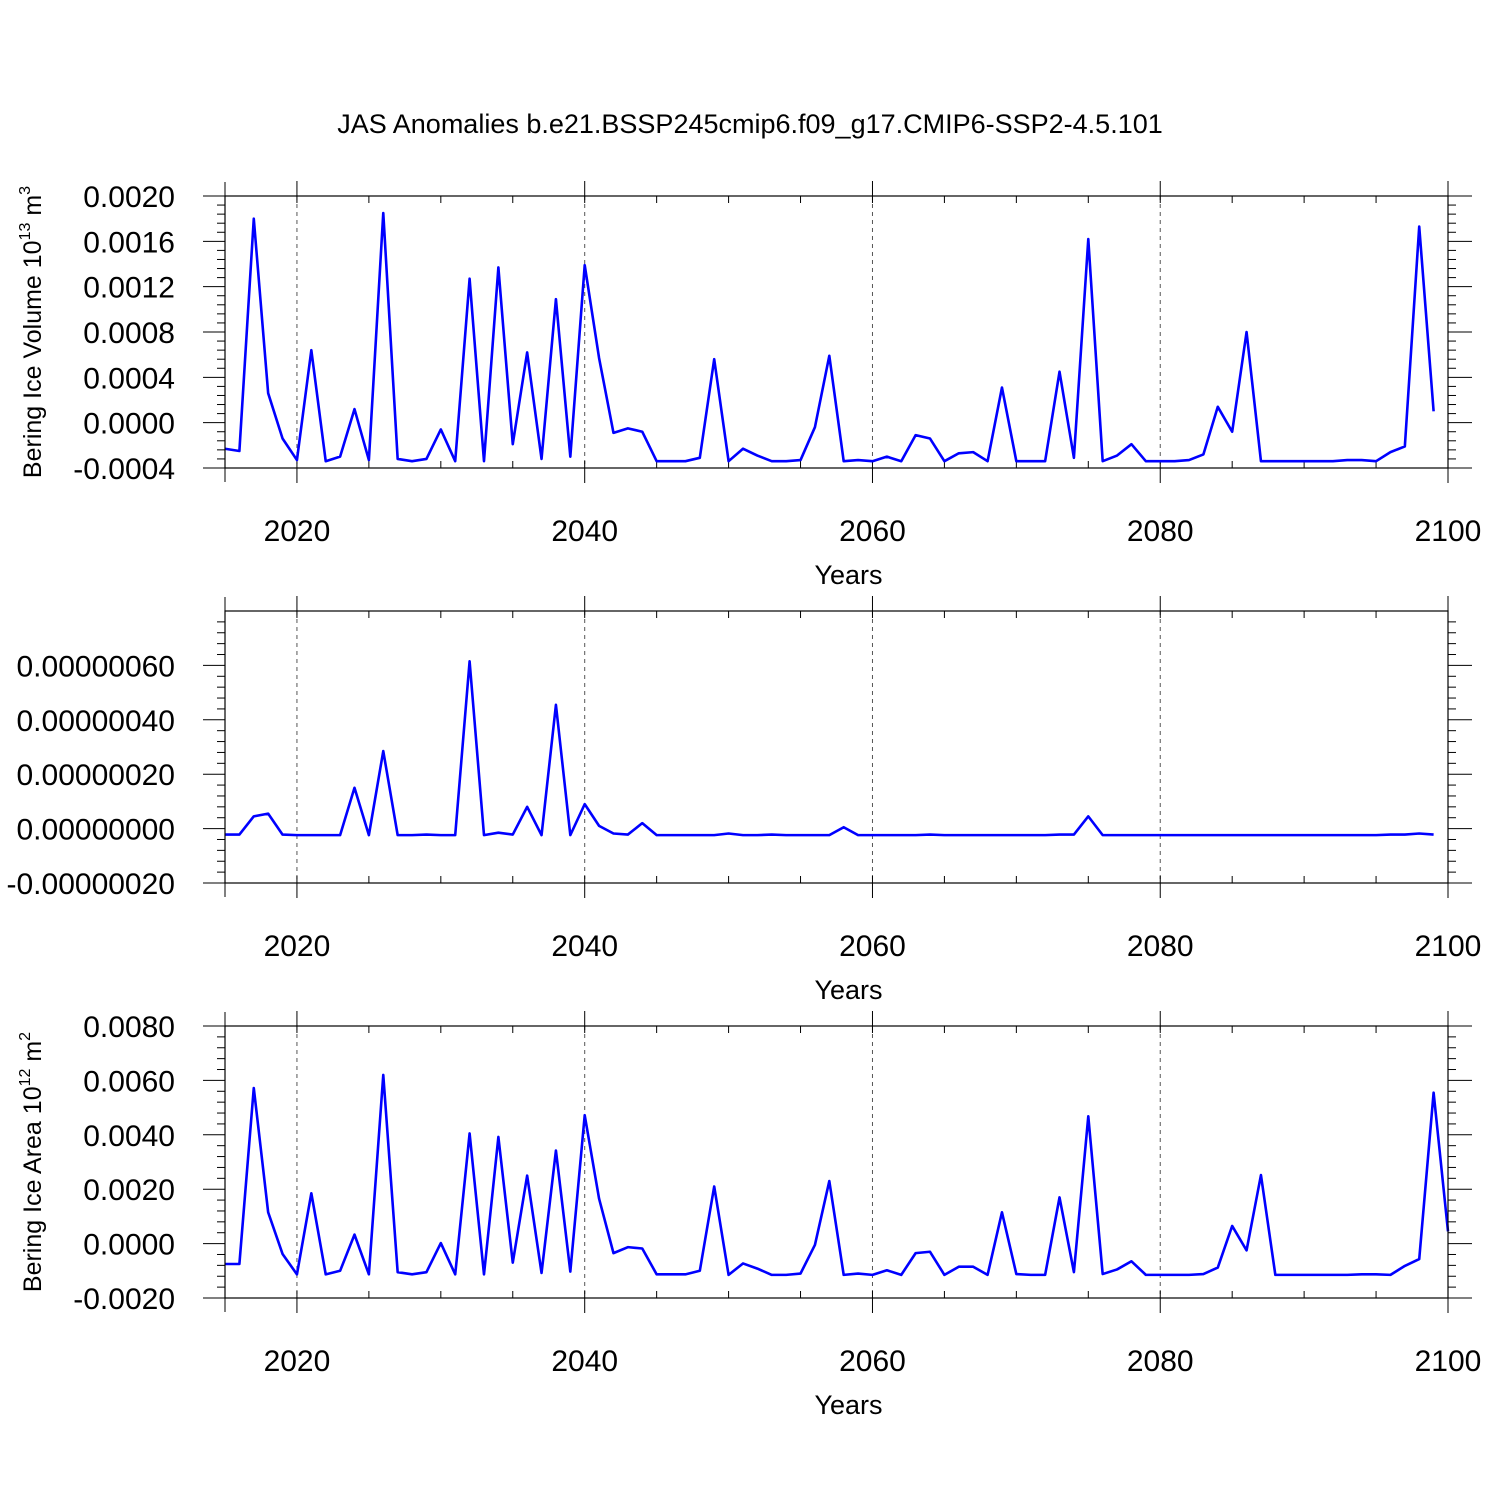  I want to click on y-tick-label: 0.0008, so click(129, 333).